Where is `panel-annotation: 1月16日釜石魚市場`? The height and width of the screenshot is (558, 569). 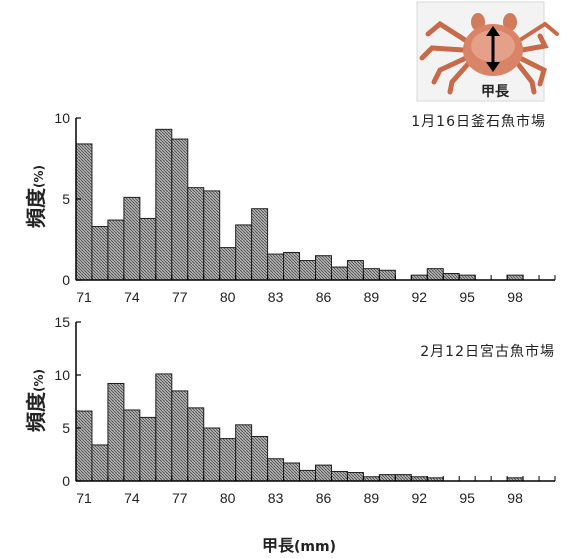 panel-annotation: 1月16日釜石魚市場 is located at coordinates (478, 121).